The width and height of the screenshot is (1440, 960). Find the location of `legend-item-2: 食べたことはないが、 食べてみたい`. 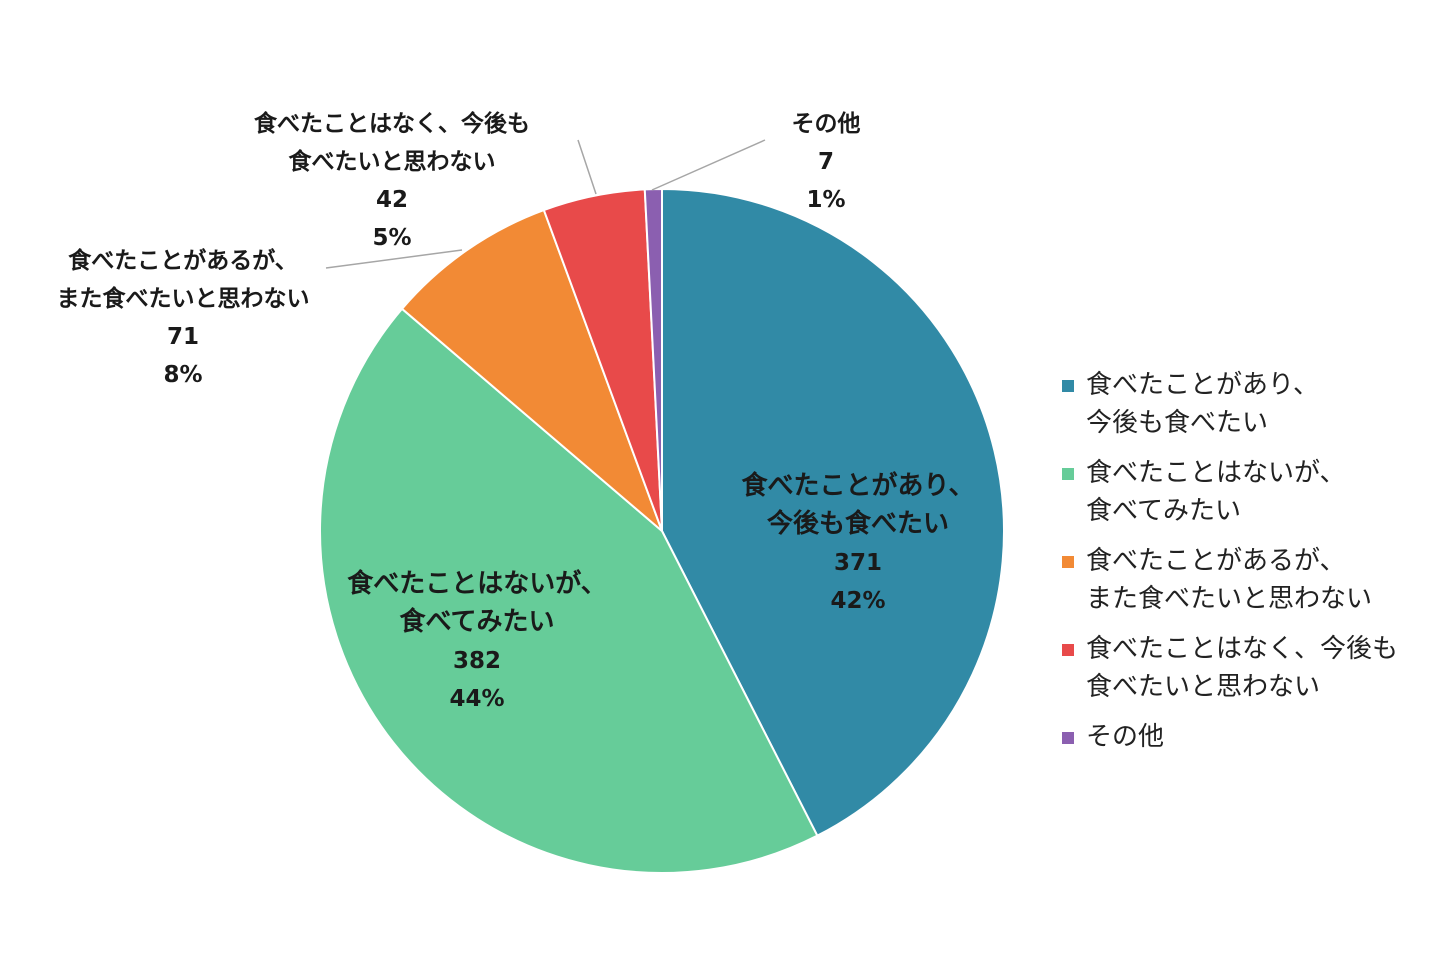

legend-item-2: 食べたことはないが、 食べてみたい is located at coordinates (1248, 492).